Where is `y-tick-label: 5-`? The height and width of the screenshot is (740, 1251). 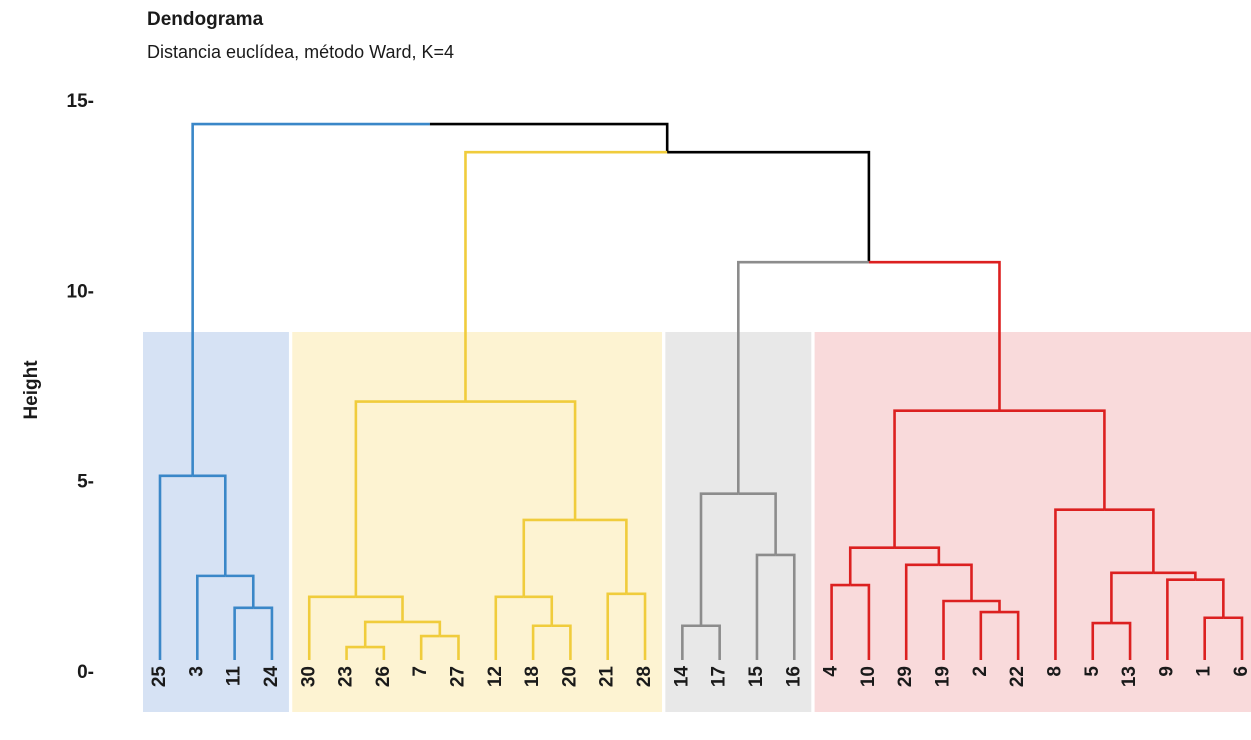 y-tick-label: 5- is located at coordinates (85, 482).